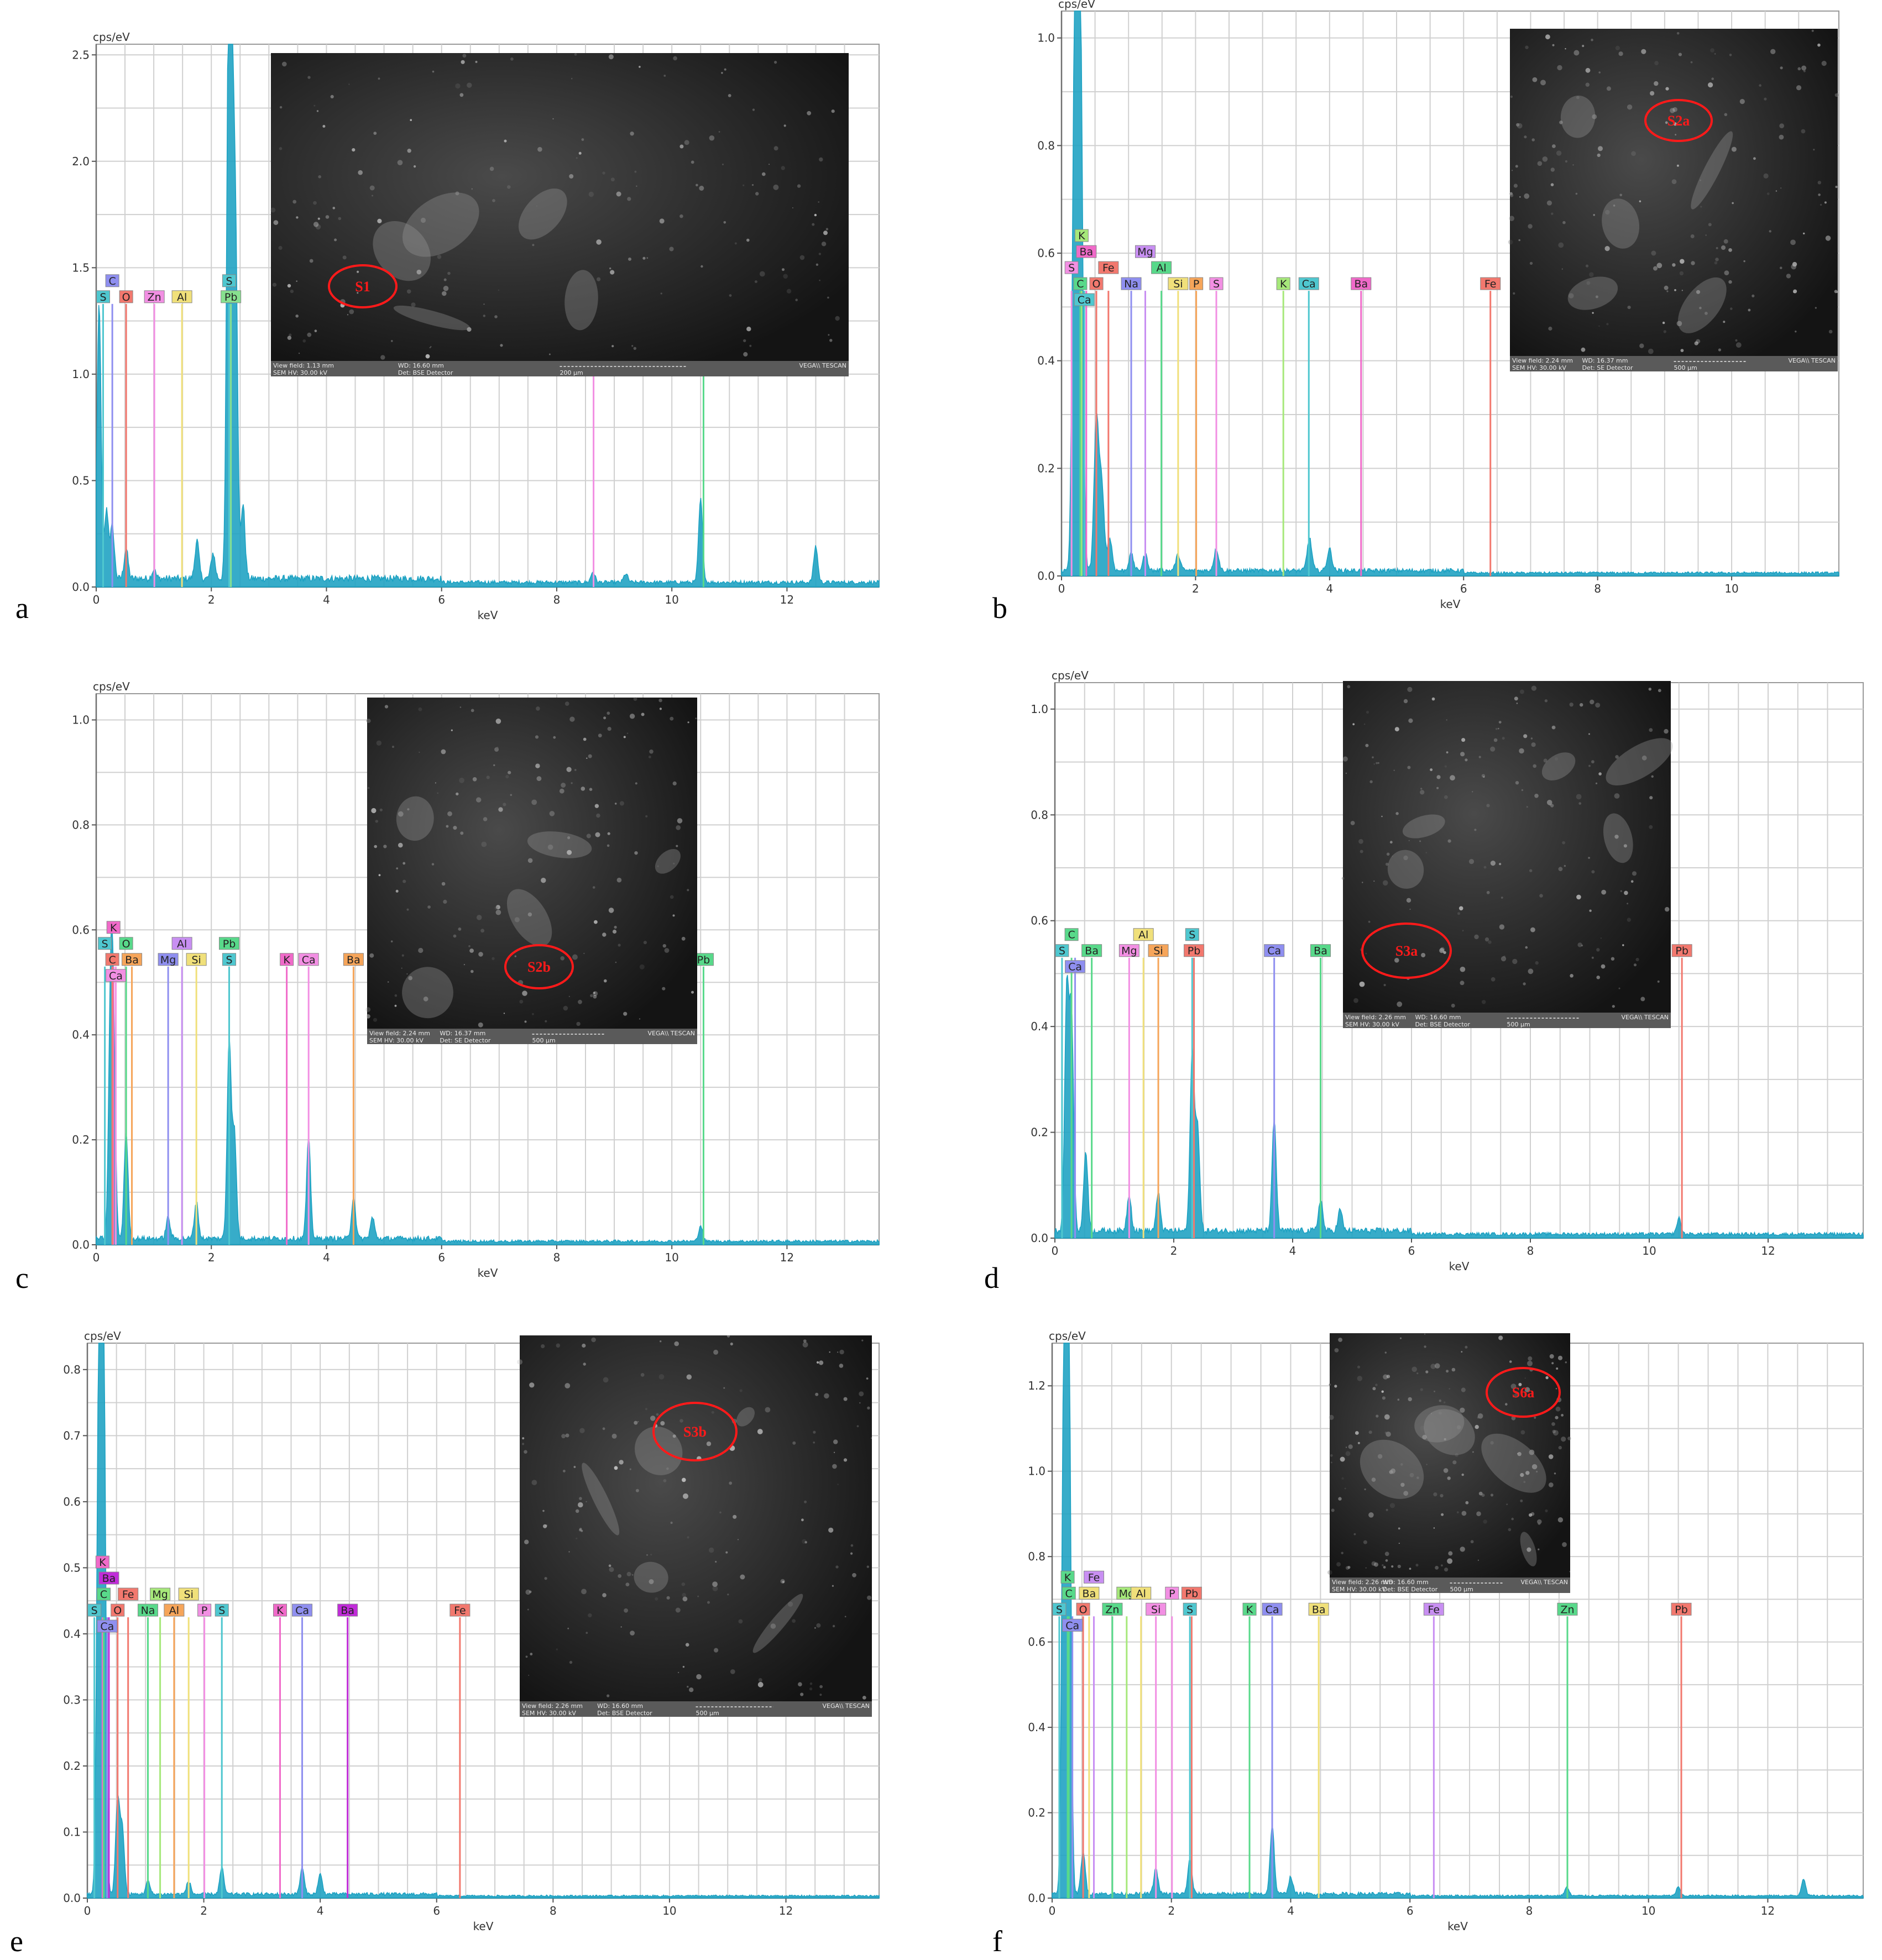  I want to click on element-label-k: K, so click(1068, 1577).